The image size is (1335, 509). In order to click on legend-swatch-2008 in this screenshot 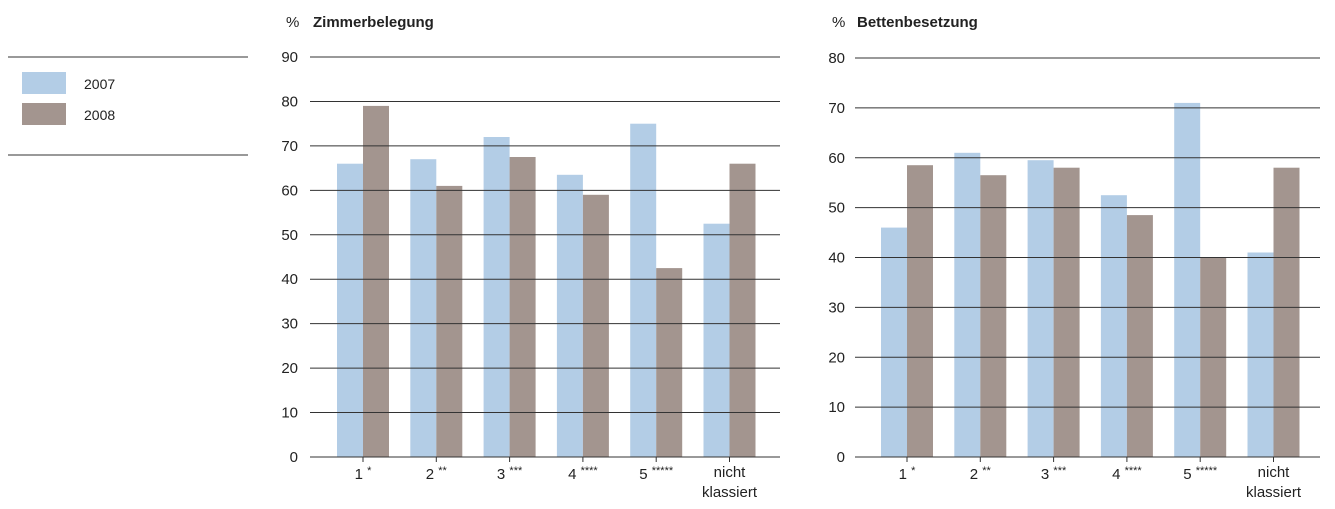, I will do `click(44, 114)`.